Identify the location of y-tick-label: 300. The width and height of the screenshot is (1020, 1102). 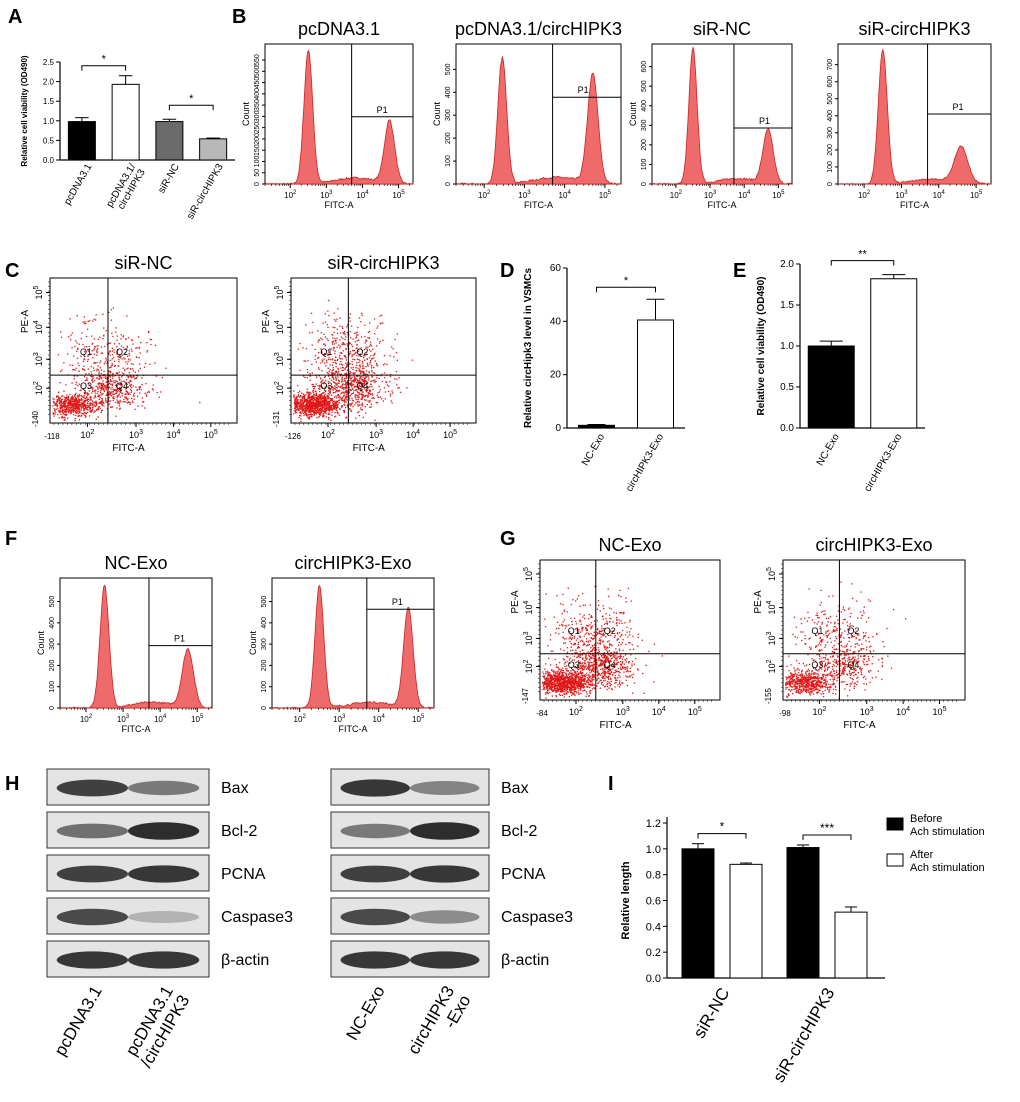
(264, 644).